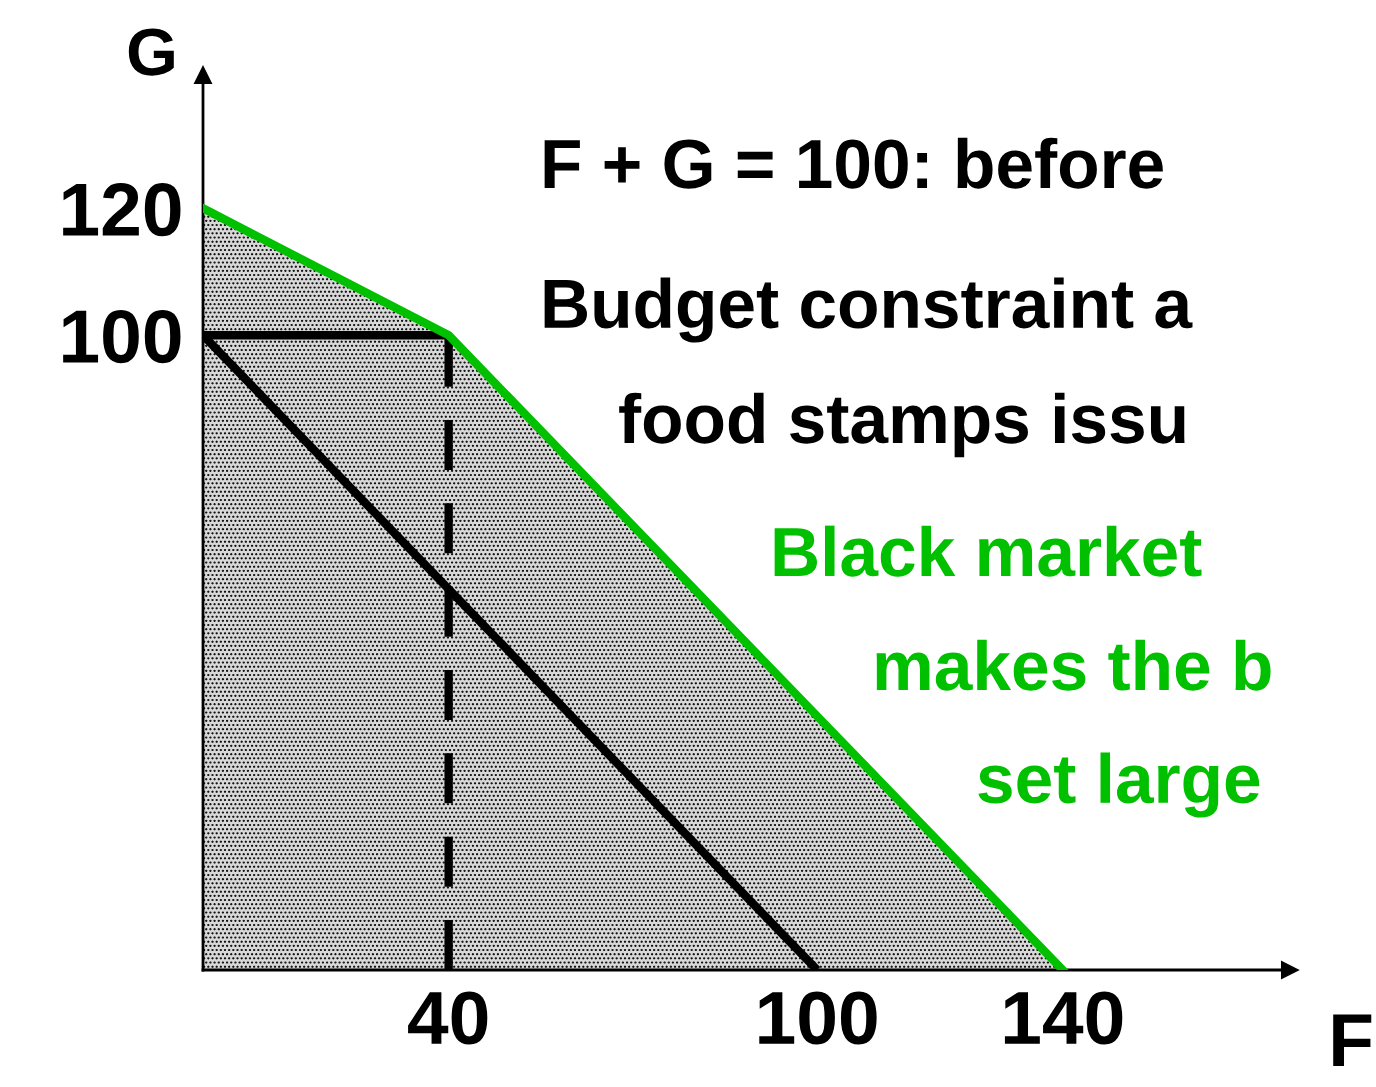 The image size is (1376, 1087). What do you see at coordinates (1063, 1018) in the screenshot?
I see `x-tick-label: 140` at bounding box center [1063, 1018].